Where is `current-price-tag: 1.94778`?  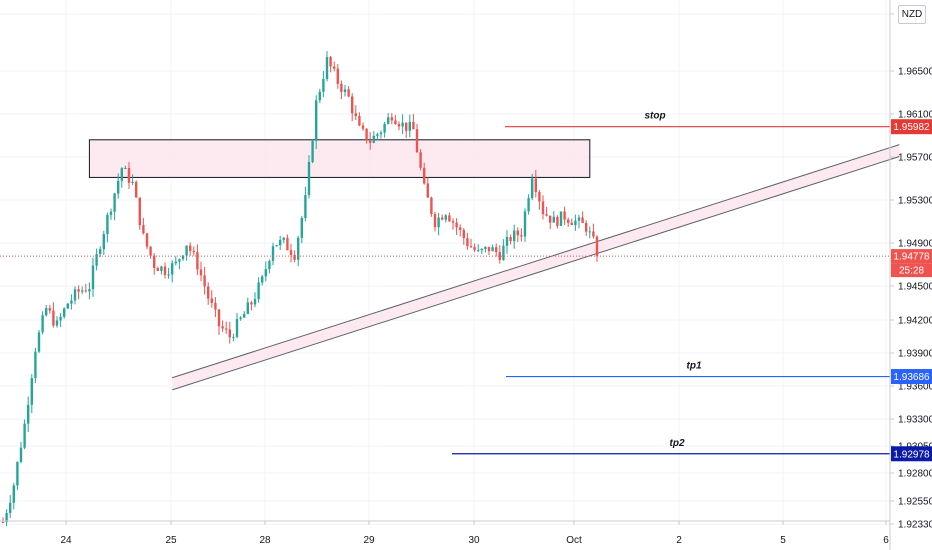
current-price-tag: 1.94778 is located at coordinates (911, 257).